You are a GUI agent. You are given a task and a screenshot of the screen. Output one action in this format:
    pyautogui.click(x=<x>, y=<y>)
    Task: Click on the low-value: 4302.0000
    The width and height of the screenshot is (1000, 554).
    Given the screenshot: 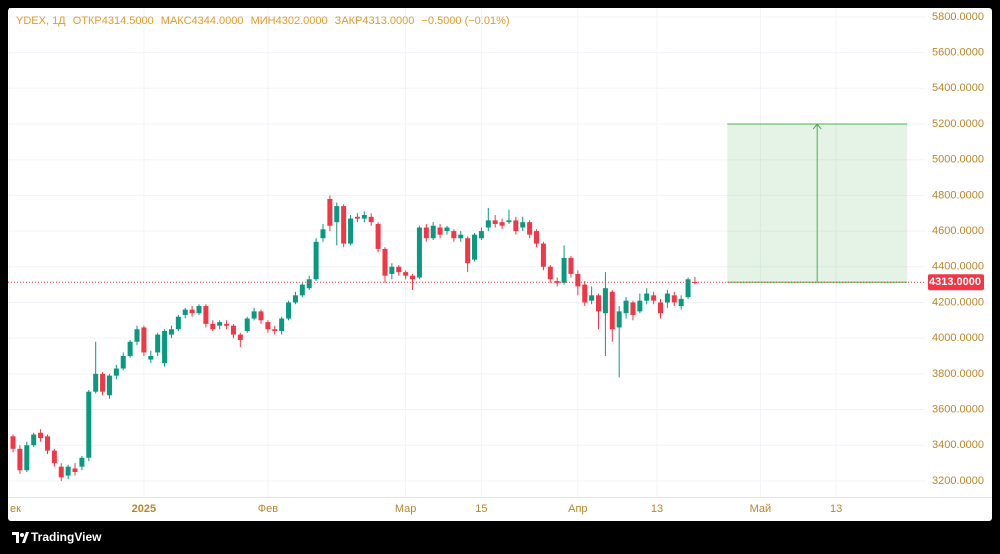 What is the action you would take?
    pyautogui.click(x=302, y=21)
    